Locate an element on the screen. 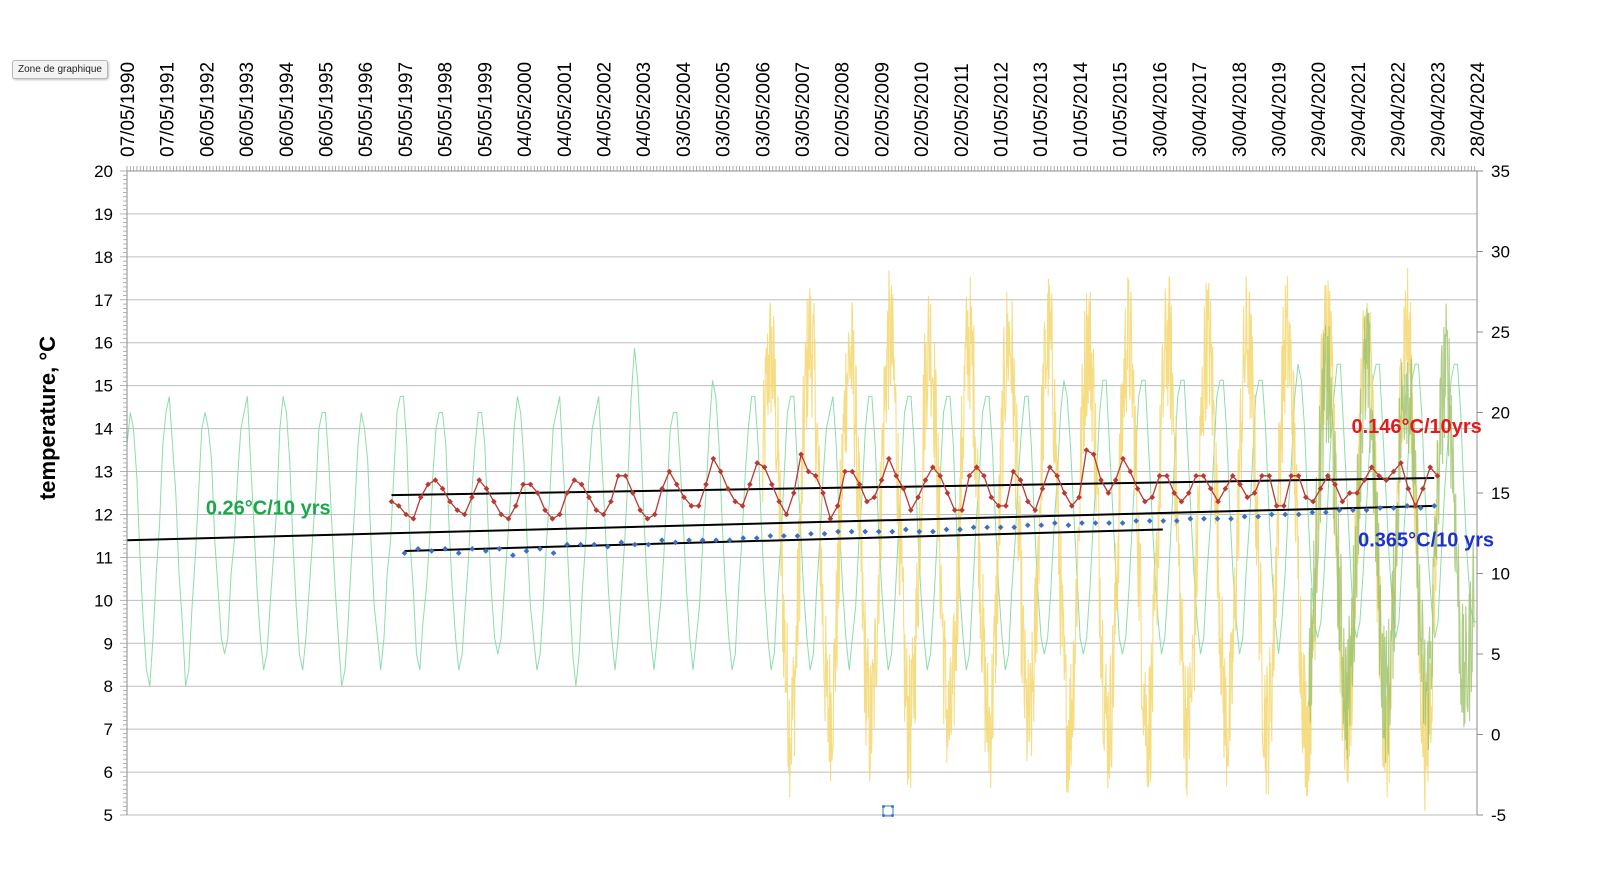 This screenshot has height=871, width=1600. x-tick-label: 04/05/2002 is located at coordinates (604, 109).